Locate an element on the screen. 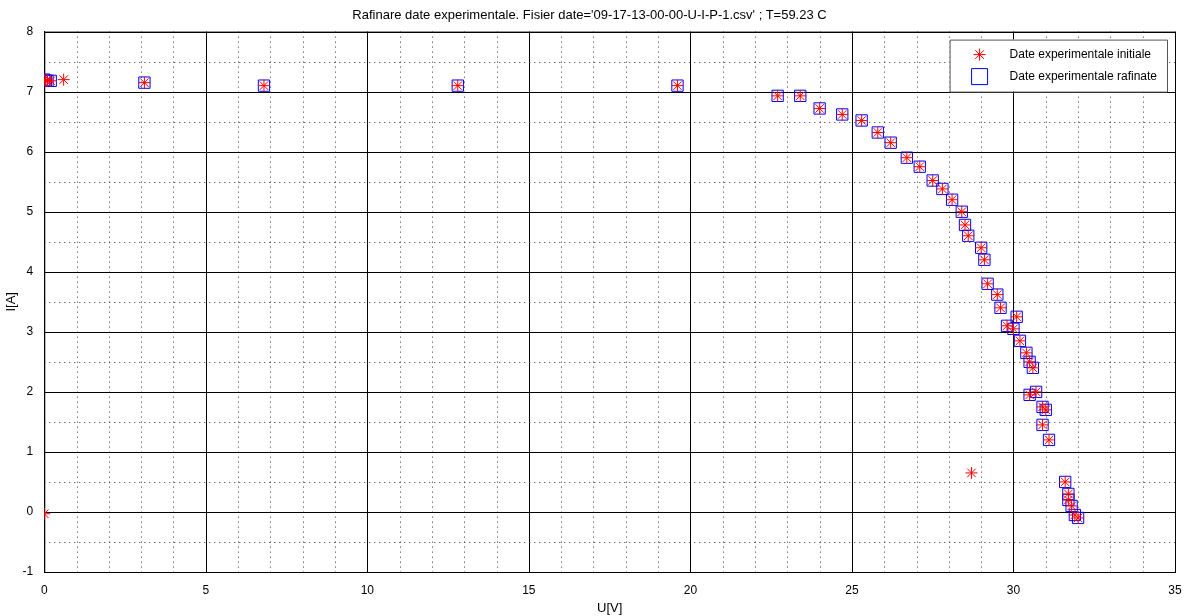  x-tick-label: 0 is located at coordinates (44, 589).